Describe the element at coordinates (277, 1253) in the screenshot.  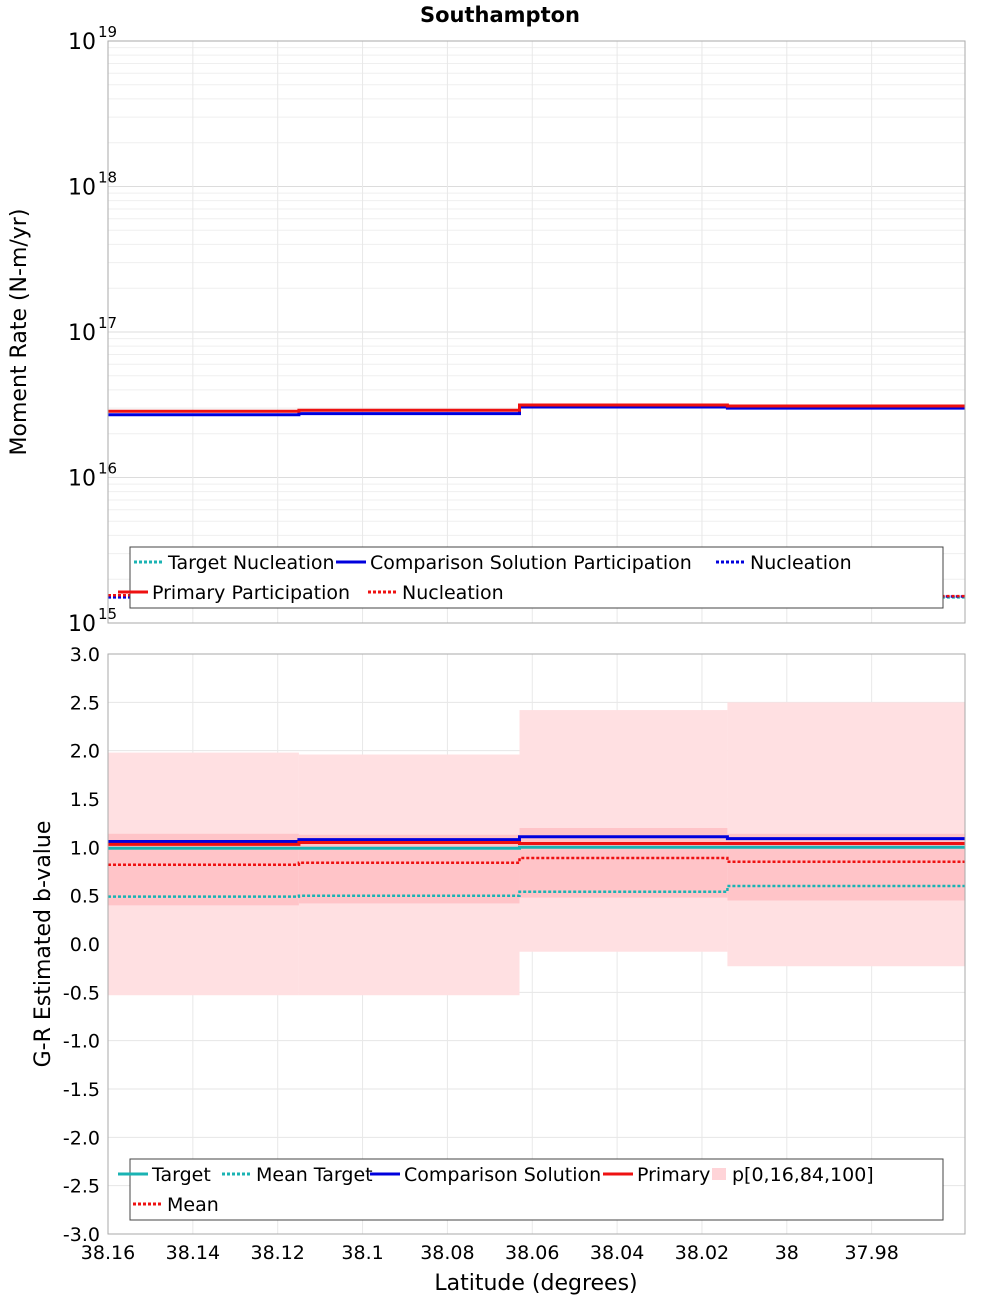
I see `x-tick-label: 38.12` at that location.